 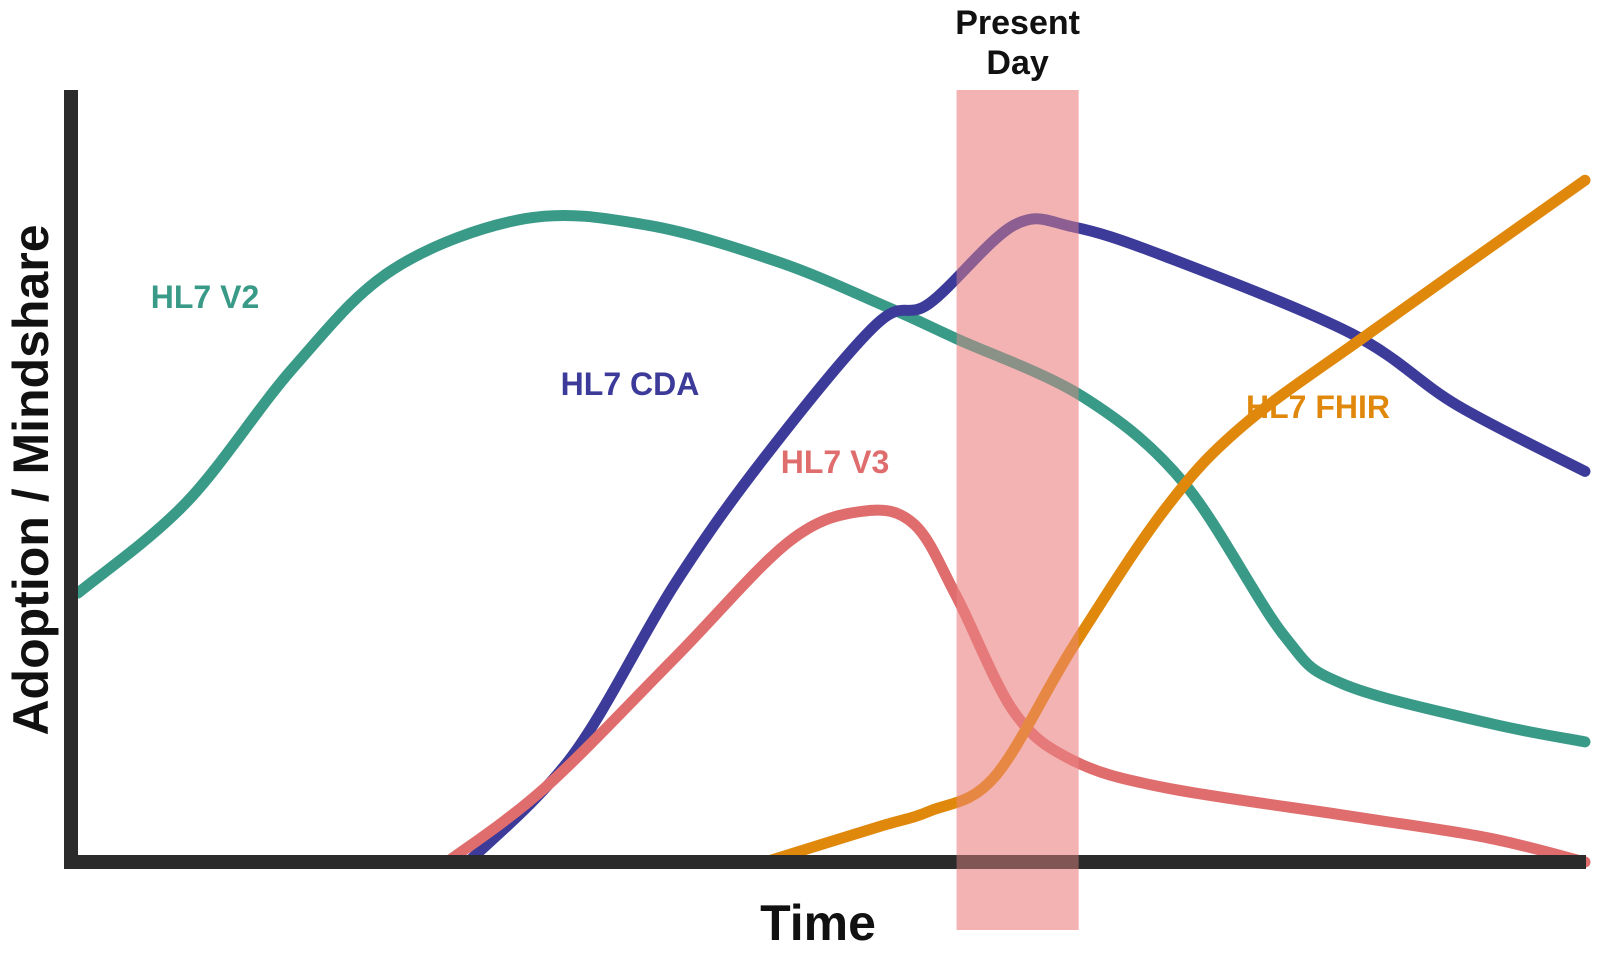 What do you see at coordinates (835, 462) in the screenshot?
I see `series-label-hl7-v3: HL7 V3` at bounding box center [835, 462].